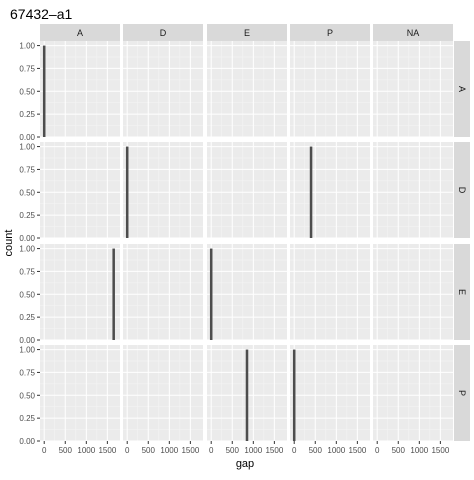 The image size is (474, 480). I want to click on col-strip-label: A, so click(80, 33).